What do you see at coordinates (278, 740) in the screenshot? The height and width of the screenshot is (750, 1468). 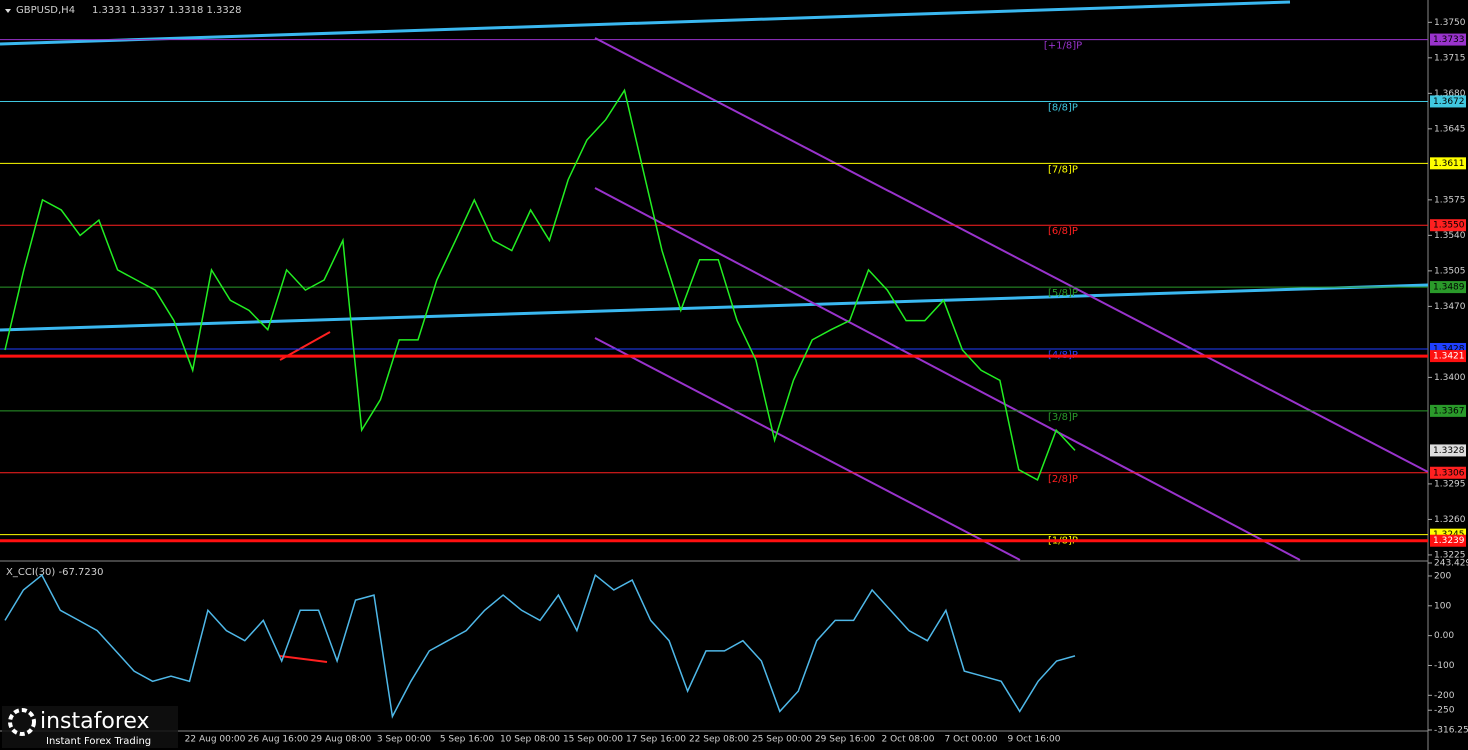 I see `x-tick-label: 26 Aug 16:00` at bounding box center [278, 740].